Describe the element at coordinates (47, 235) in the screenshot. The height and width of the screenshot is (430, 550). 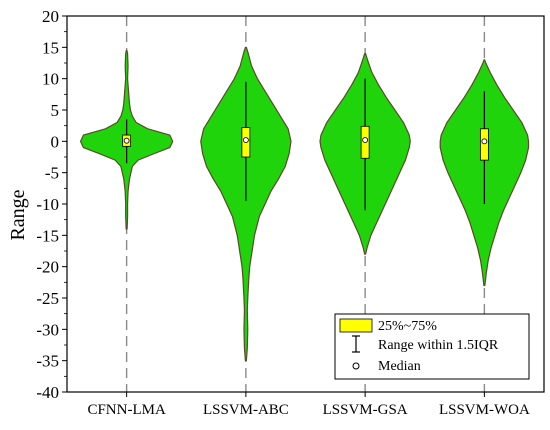
I see `y-tick-label: -15` at that location.